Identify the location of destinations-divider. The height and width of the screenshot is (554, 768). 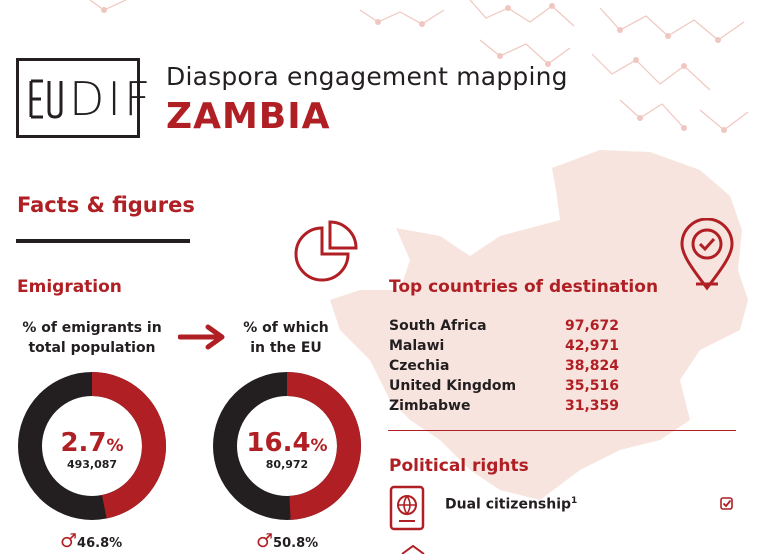
(562, 430).